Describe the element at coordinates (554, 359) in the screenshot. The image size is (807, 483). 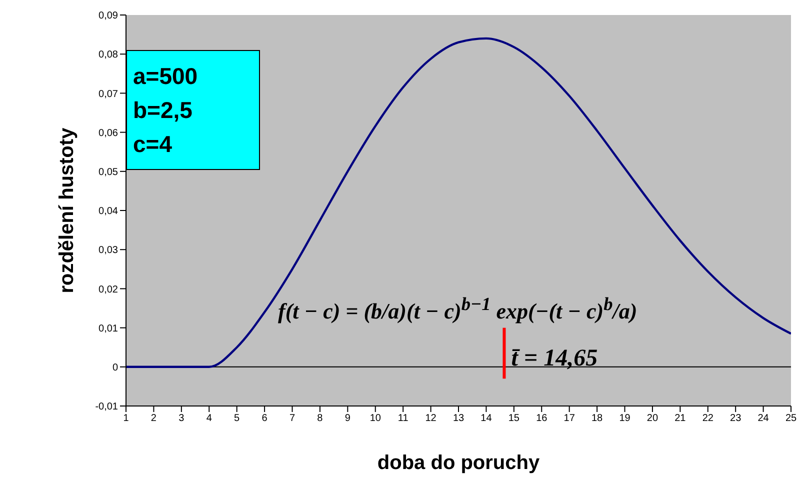
I see `ref-line-label: t̄ = 14,65` at that location.